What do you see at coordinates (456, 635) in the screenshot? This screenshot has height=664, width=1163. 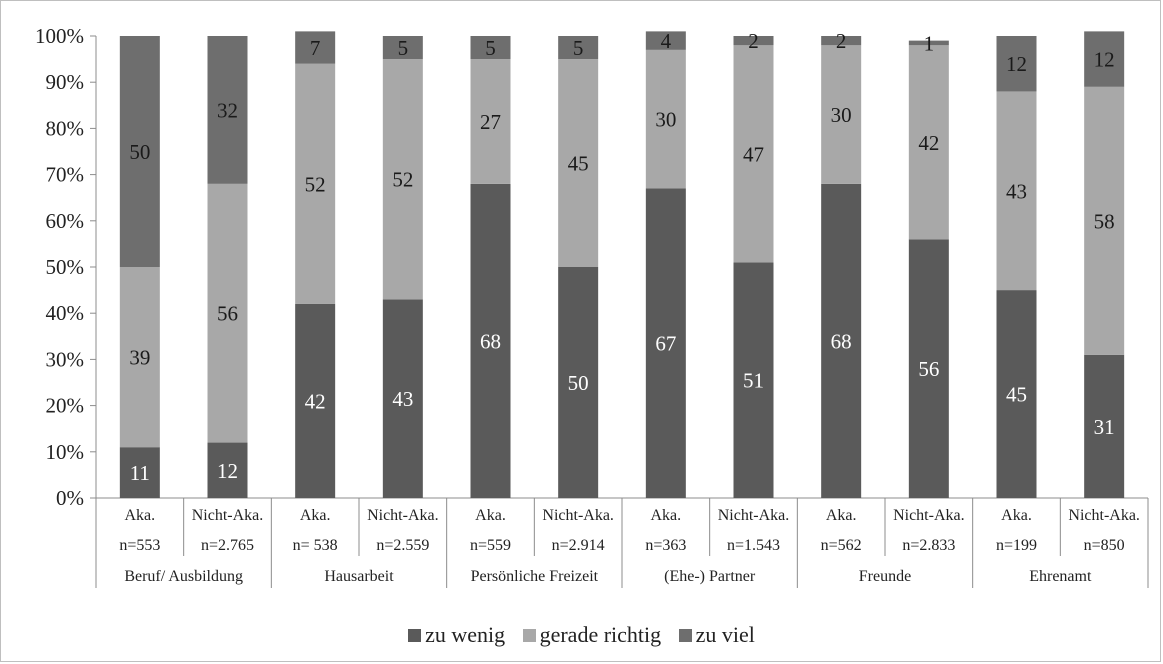 I see `legend-item-zu-wenig: zu wenig` at bounding box center [456, 635].